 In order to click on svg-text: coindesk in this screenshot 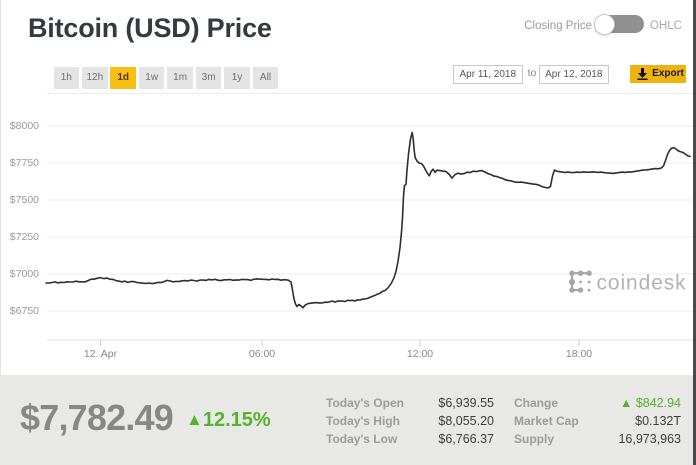, I will do `click(642, 283)`.